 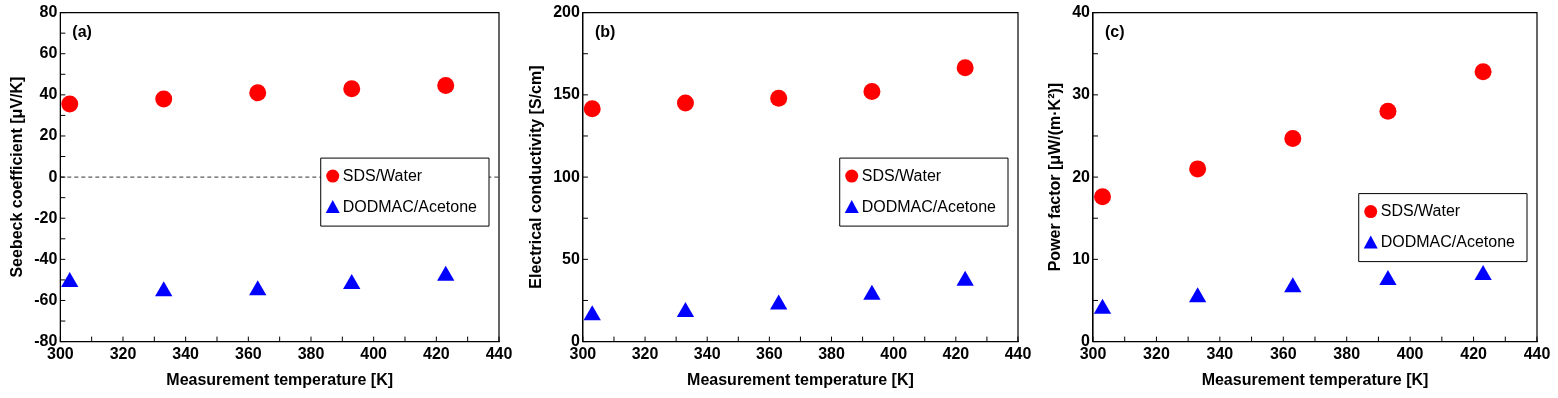 I want to click on y-tick-label: 200, so click(x=566, y=12).